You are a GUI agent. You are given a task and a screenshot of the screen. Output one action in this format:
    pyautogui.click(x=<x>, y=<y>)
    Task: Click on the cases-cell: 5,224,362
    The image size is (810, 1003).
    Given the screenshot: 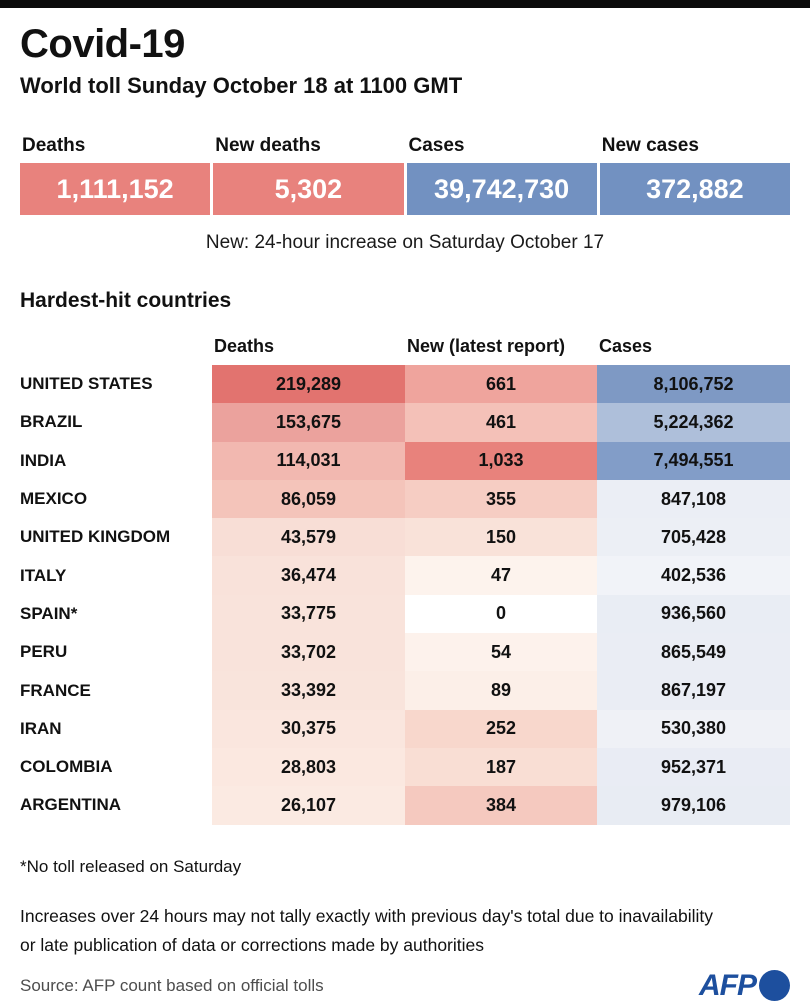 What is the action you would take?
    pyautogui.click(x=693, y=422)
    